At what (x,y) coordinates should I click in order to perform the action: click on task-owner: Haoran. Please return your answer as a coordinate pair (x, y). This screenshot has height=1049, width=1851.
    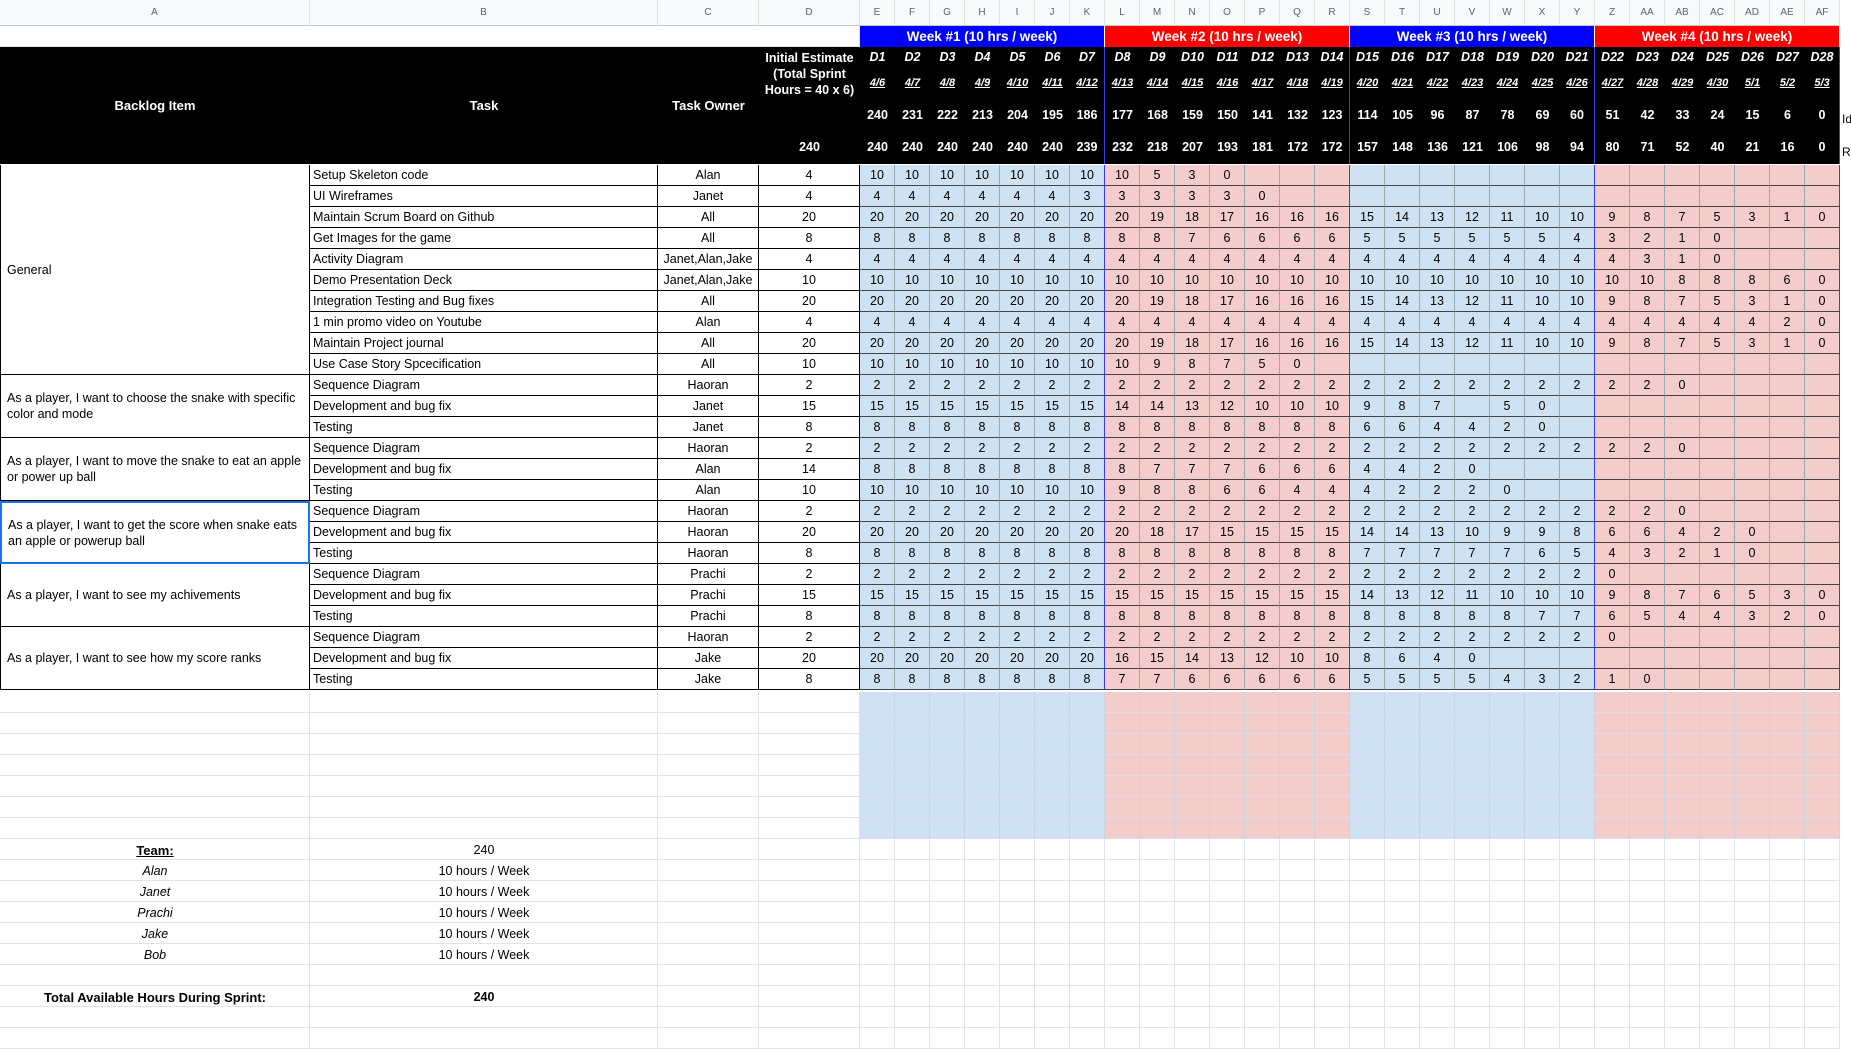
    Looking at the image, I should click on (708, 448).